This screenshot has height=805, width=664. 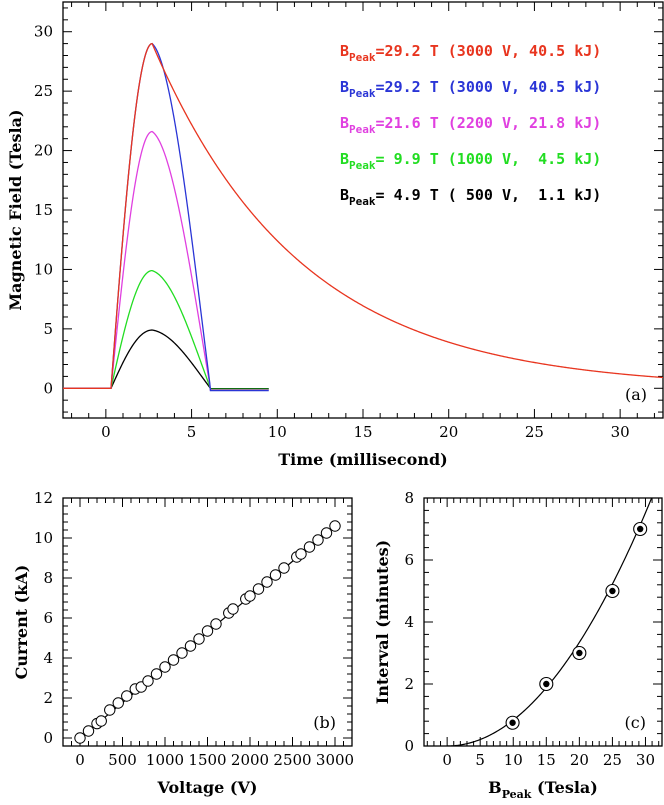 What do you see at coordinates (21, 622) in the screenshot?
I see `y-axis-label: Current (kA)` at bounding box center [21, 622].